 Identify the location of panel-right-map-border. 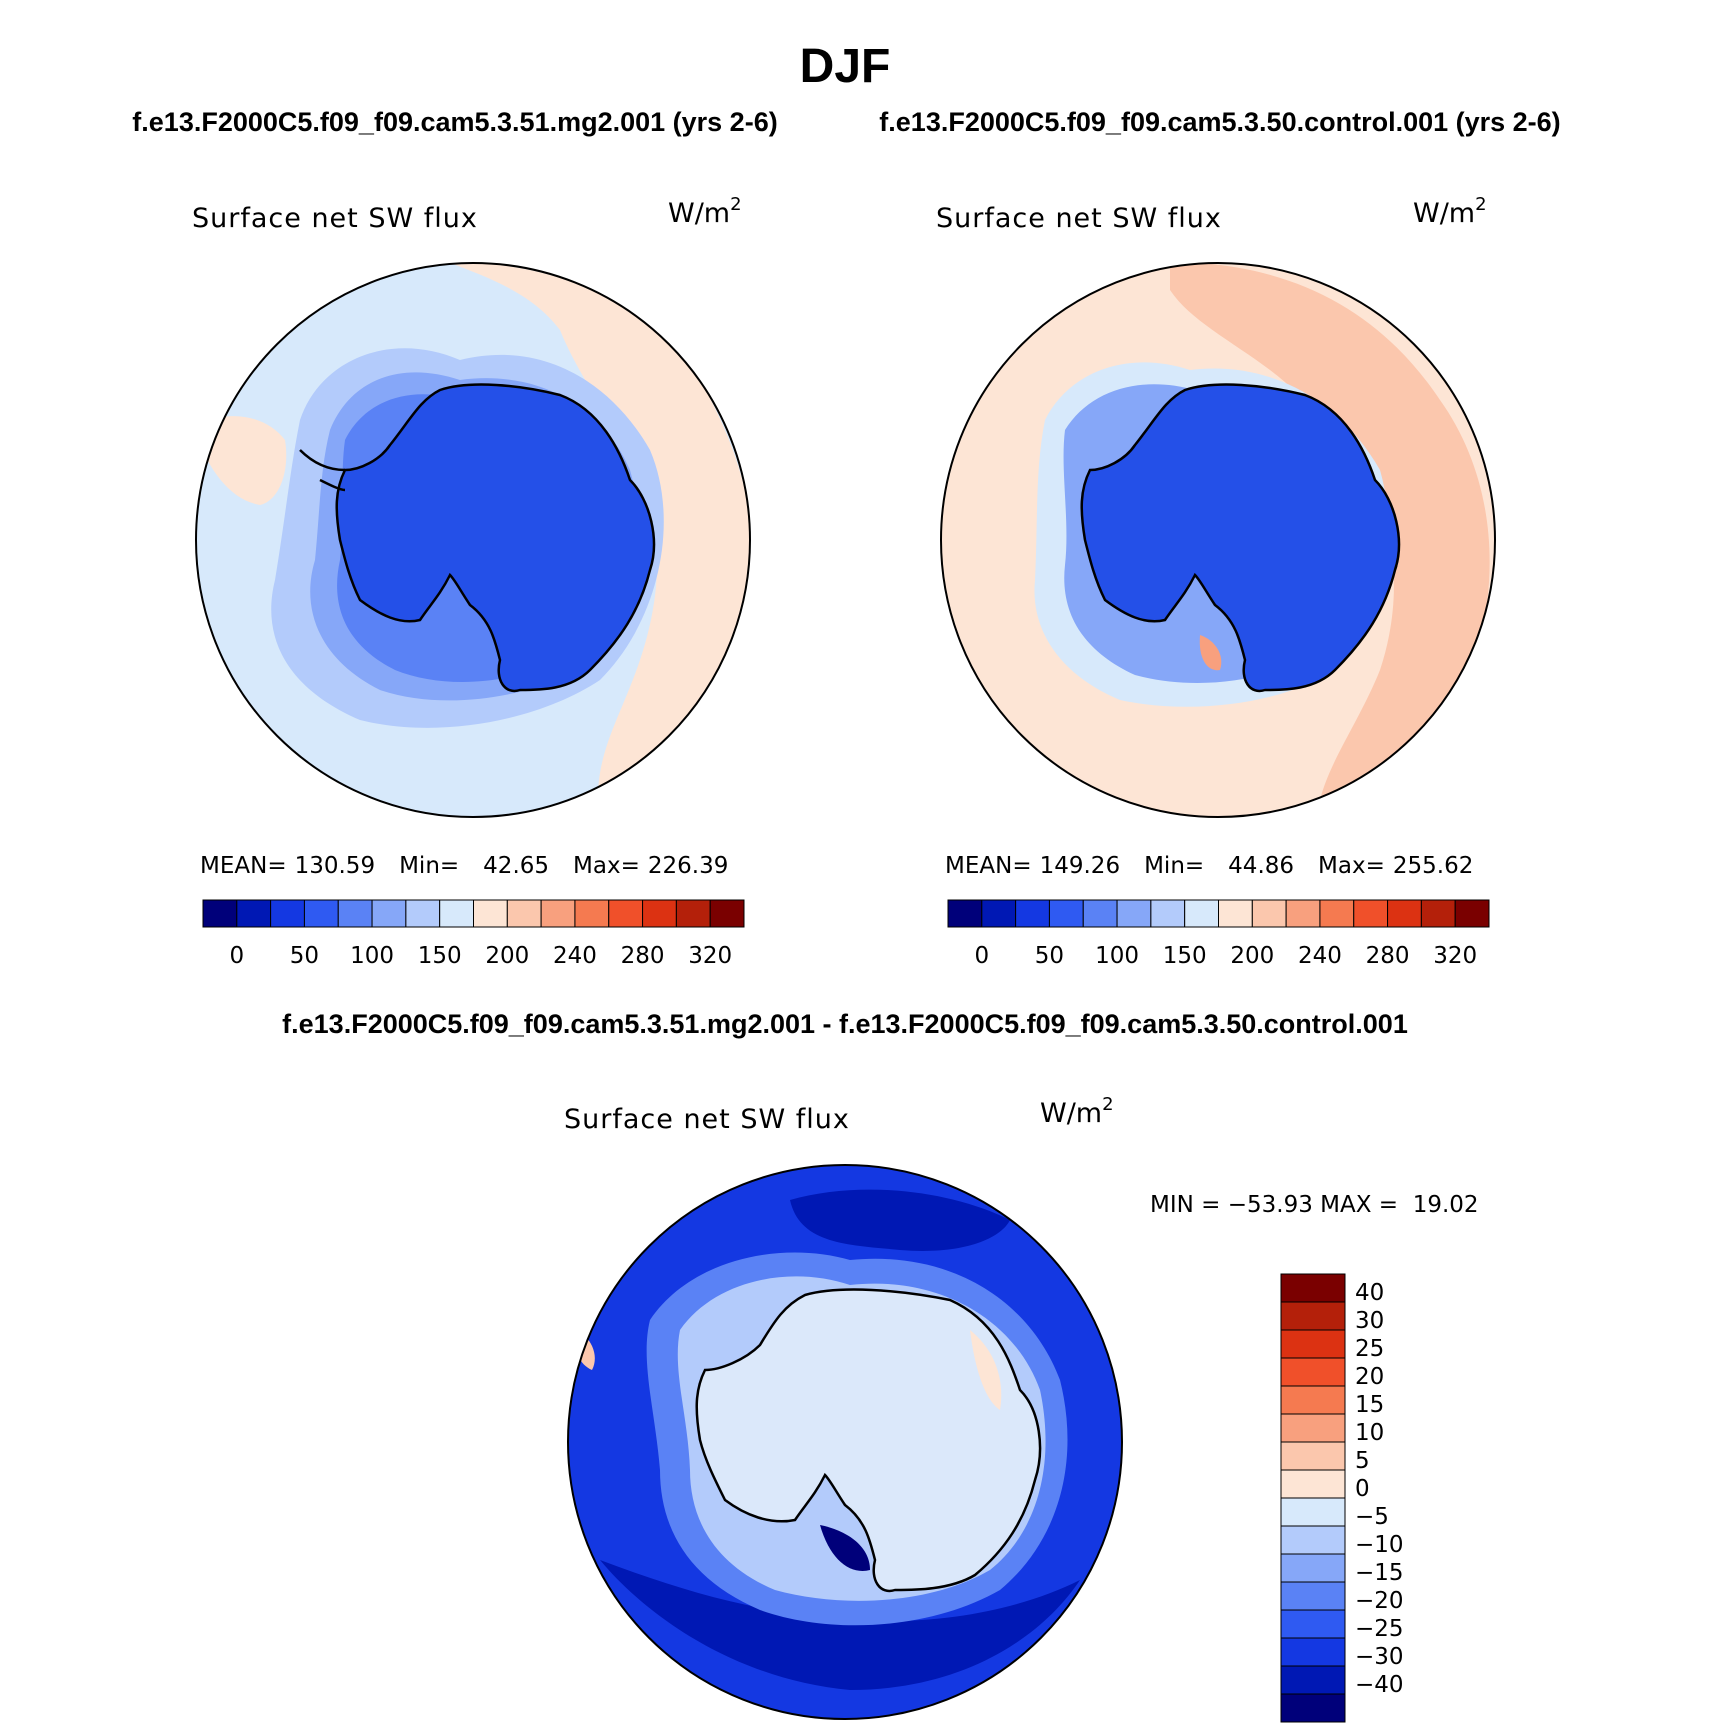
(1218, 540).